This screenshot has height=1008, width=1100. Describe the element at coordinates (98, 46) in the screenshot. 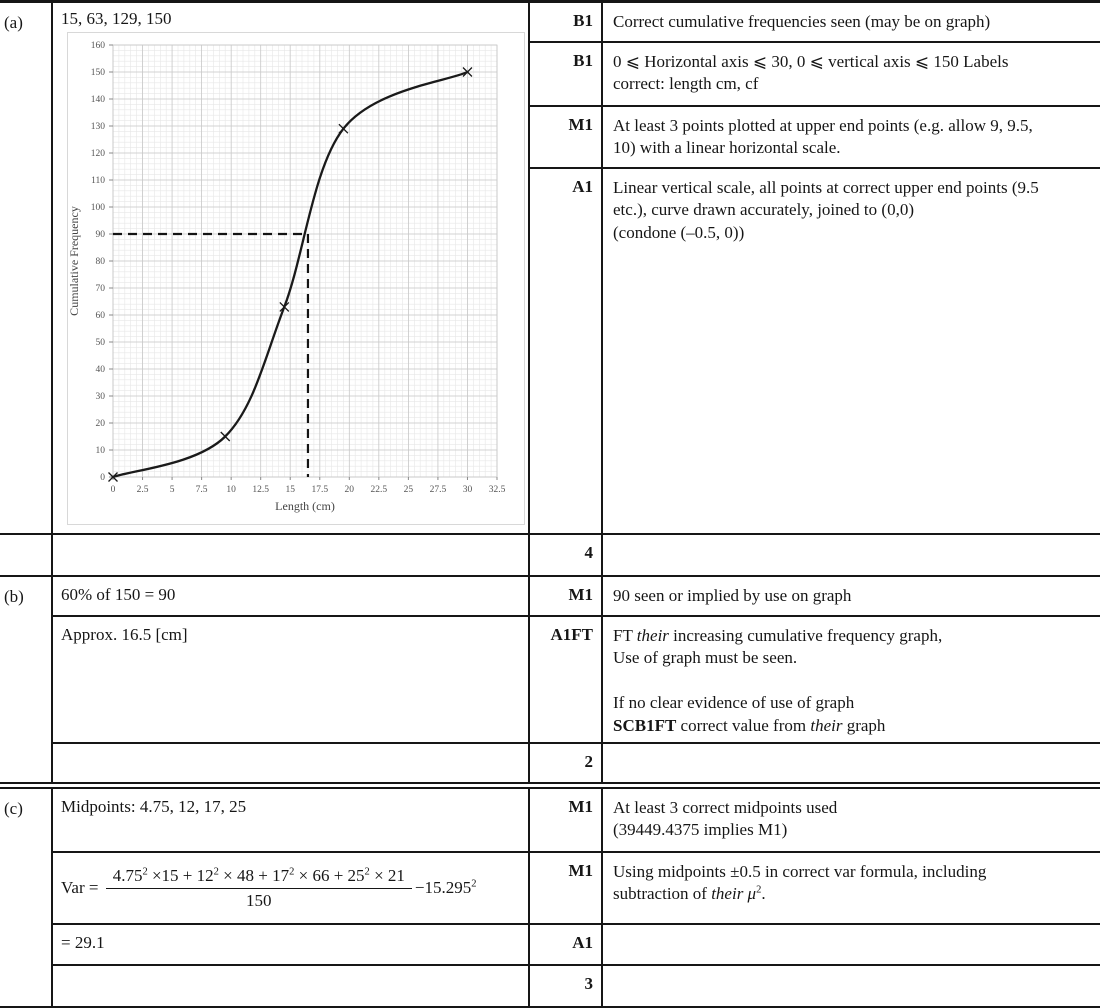

I see `svg-text: 160` at that location.